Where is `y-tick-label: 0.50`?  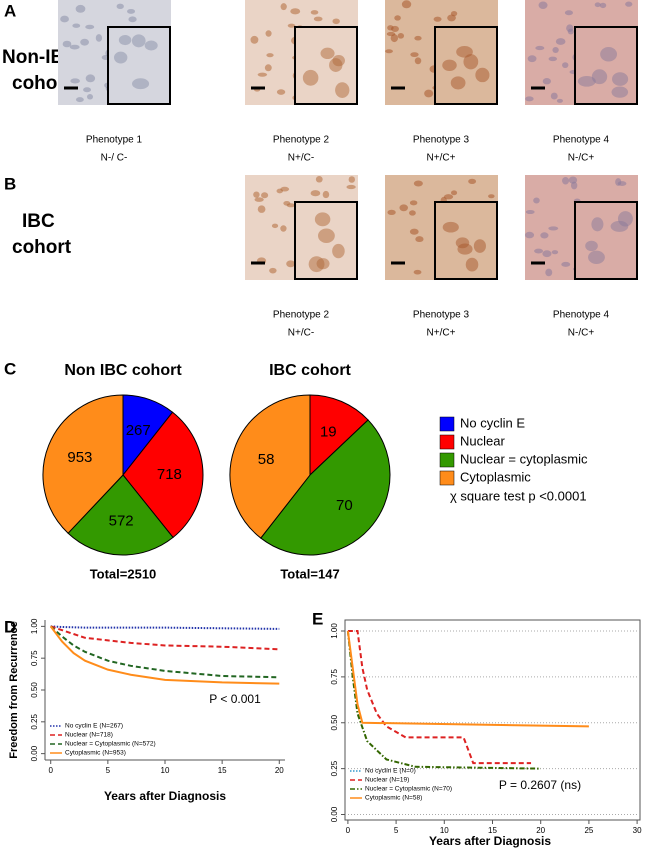
y-tick-label: 0.50 is located at coordinates (34, 690).